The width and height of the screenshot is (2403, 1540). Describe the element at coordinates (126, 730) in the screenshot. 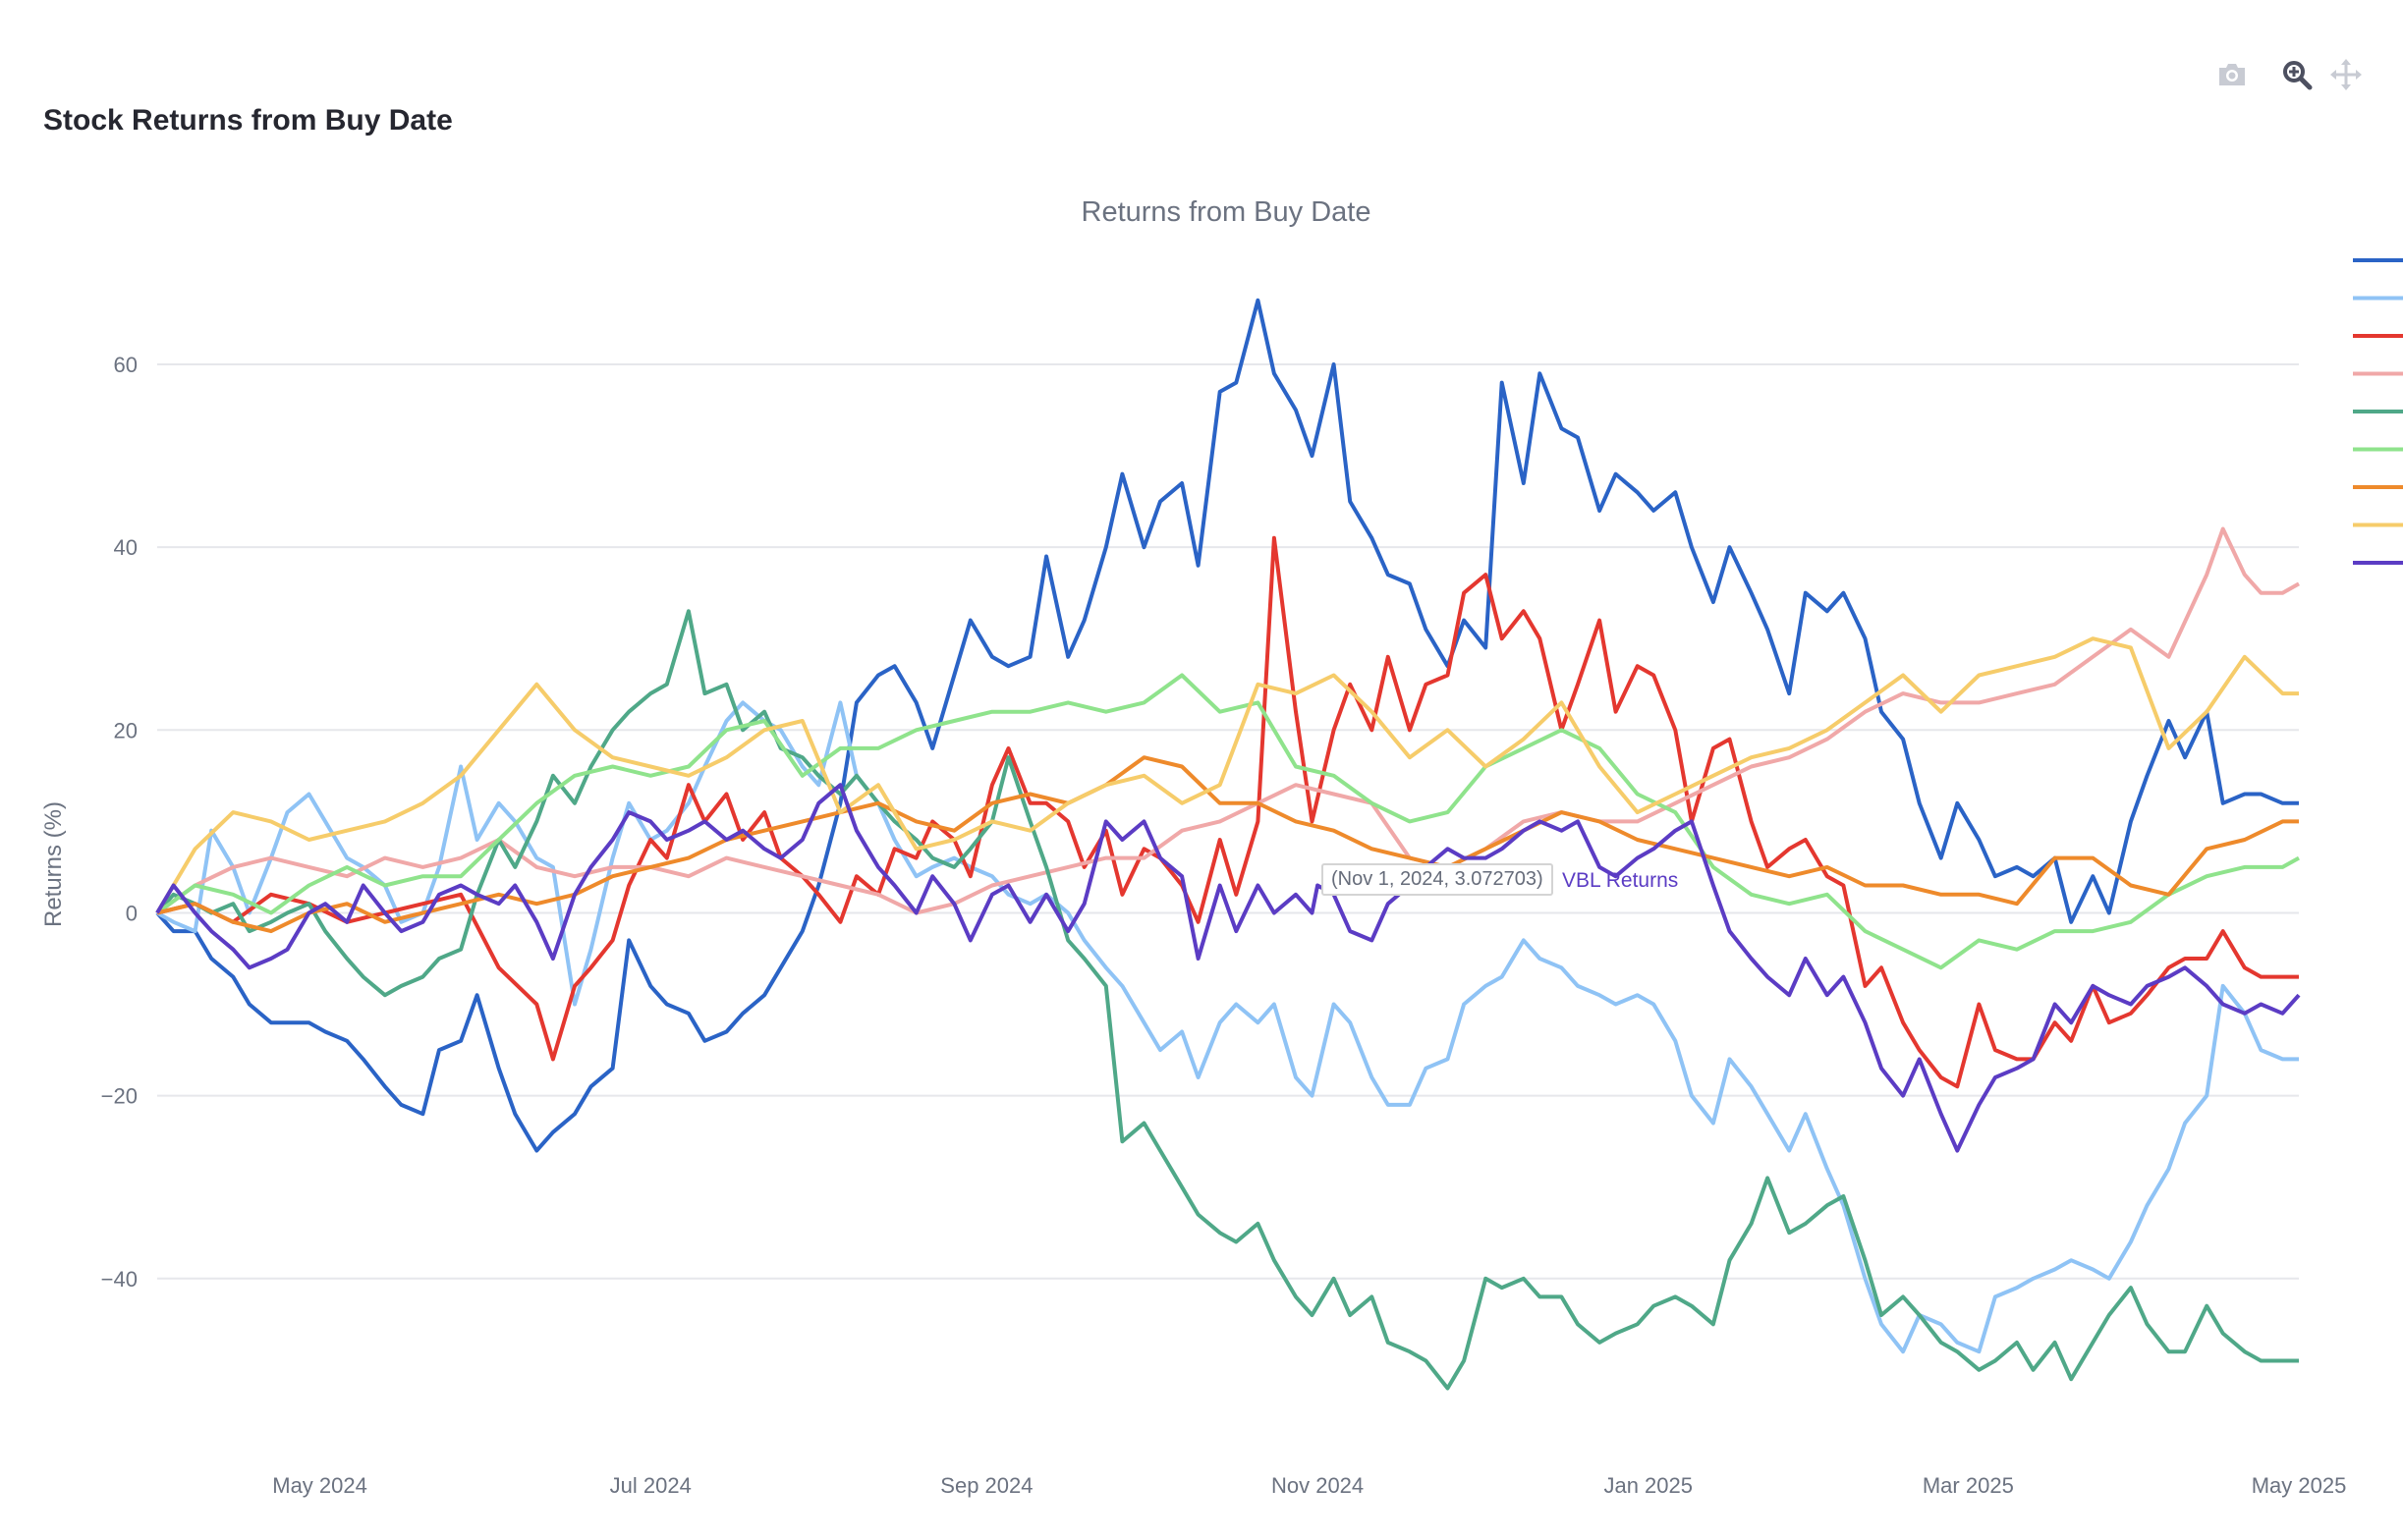

I see `y-tick-label: 20` at that location.